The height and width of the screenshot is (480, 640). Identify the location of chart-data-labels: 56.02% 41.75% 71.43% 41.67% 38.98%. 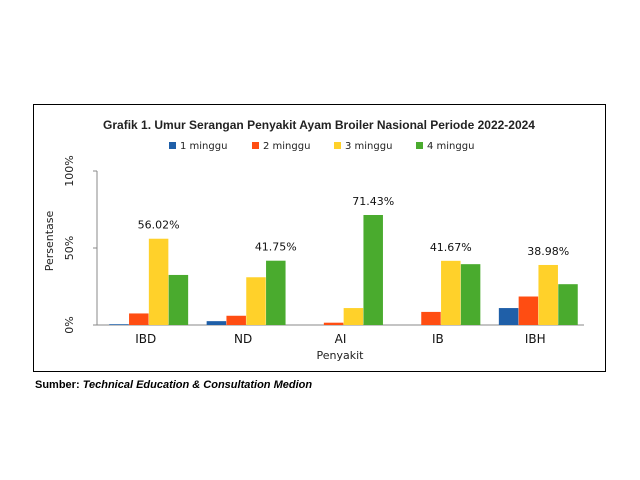
(354, 226).